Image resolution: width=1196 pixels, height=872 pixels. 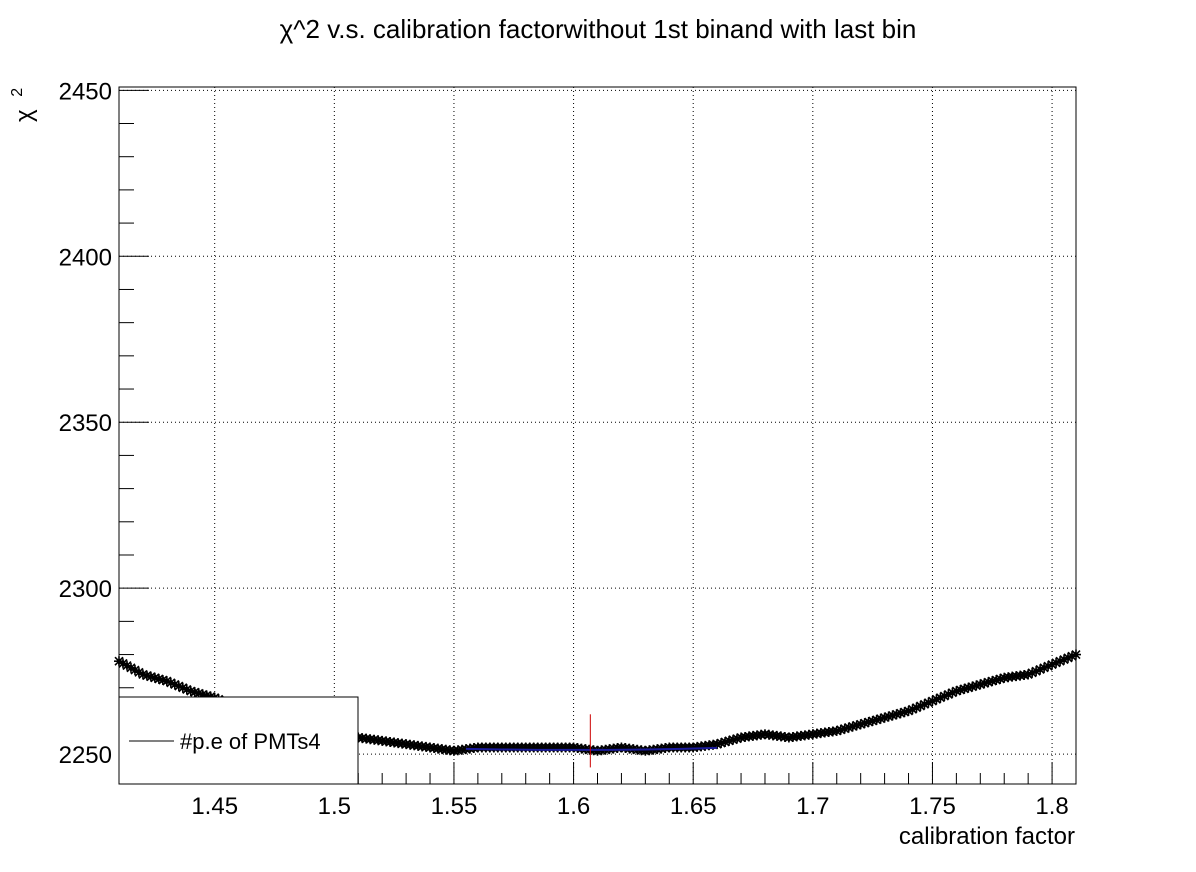 I want to click on legend-entry-label: #p.e of PMTs4, so click(x=250, y=741).